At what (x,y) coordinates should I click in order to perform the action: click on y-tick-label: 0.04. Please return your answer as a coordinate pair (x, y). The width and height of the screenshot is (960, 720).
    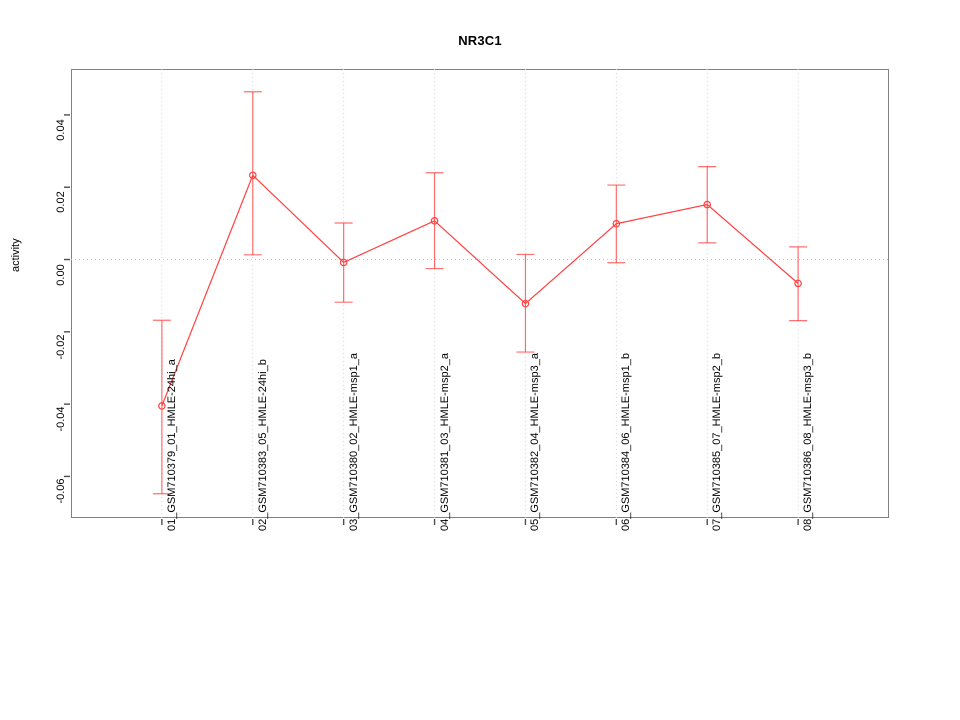
    Looking at the image, I should click on (61, 130).